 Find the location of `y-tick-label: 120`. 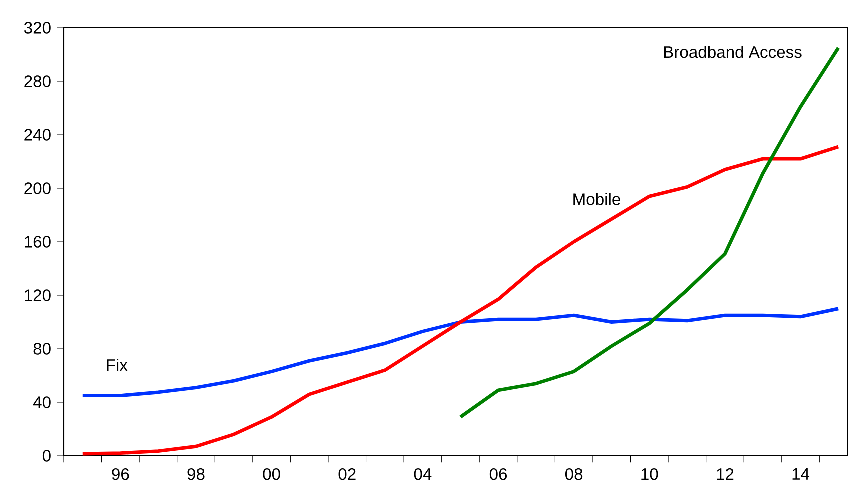

y-tick-label: 120 is located at coordinates (38, 296).